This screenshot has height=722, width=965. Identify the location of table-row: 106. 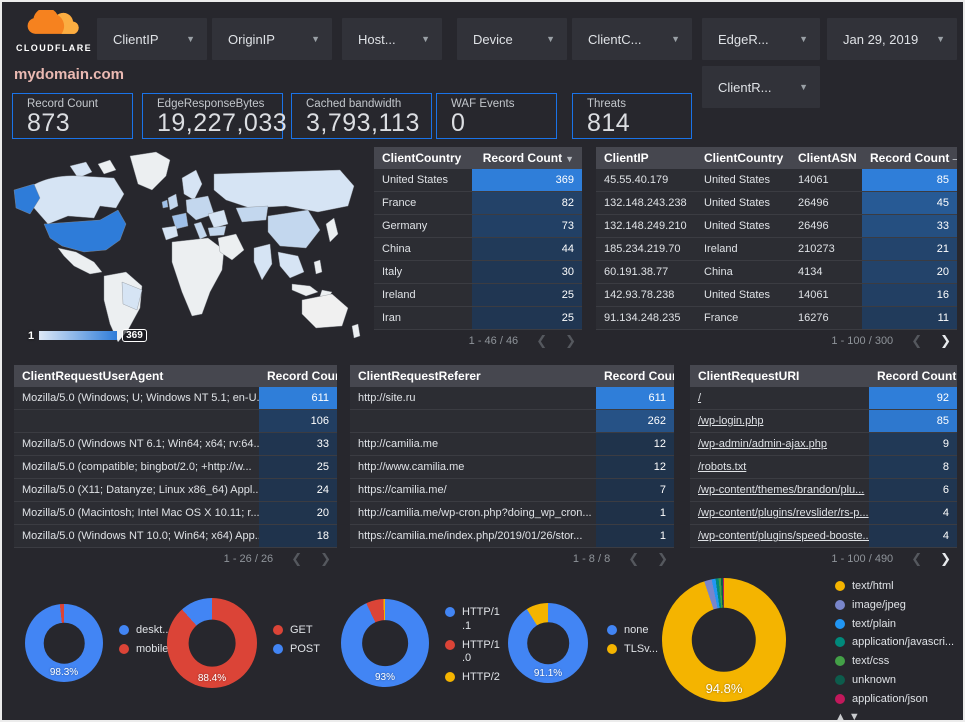
(175, 421).